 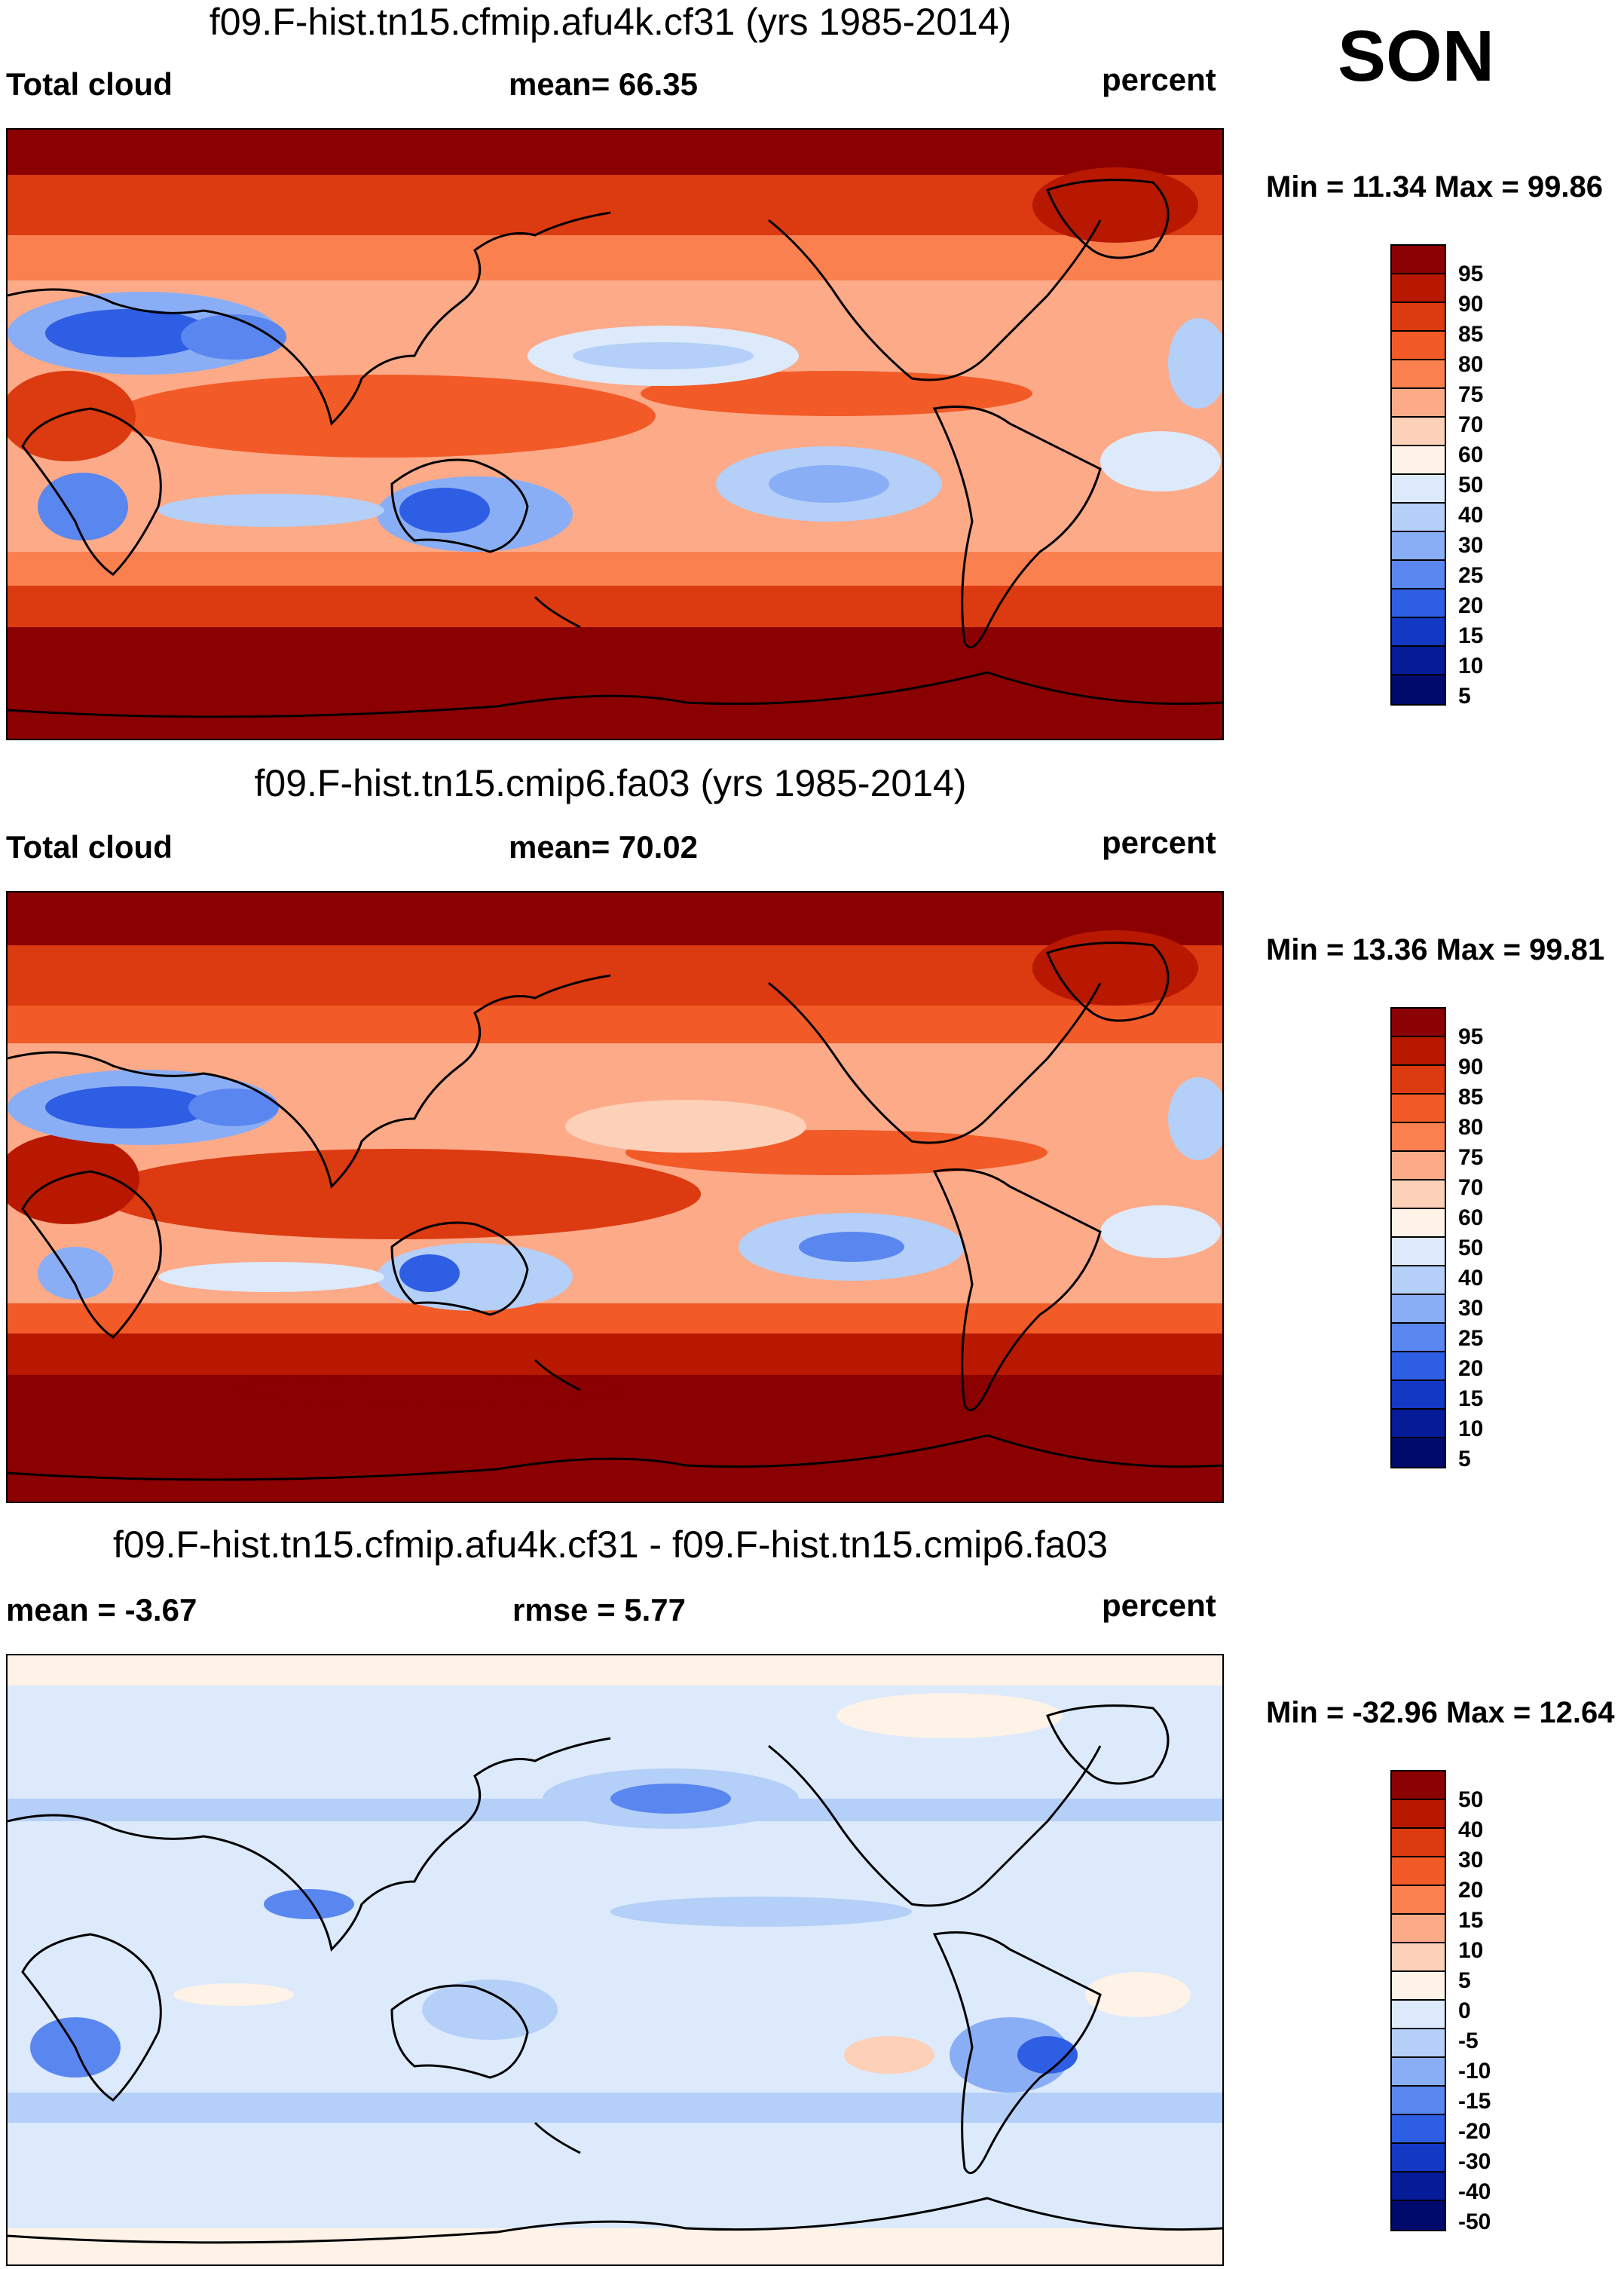 What do you see at coordinates (615, 1318) in the screenshot?
I see `south-midlat` at bounding box center [615, 1318].